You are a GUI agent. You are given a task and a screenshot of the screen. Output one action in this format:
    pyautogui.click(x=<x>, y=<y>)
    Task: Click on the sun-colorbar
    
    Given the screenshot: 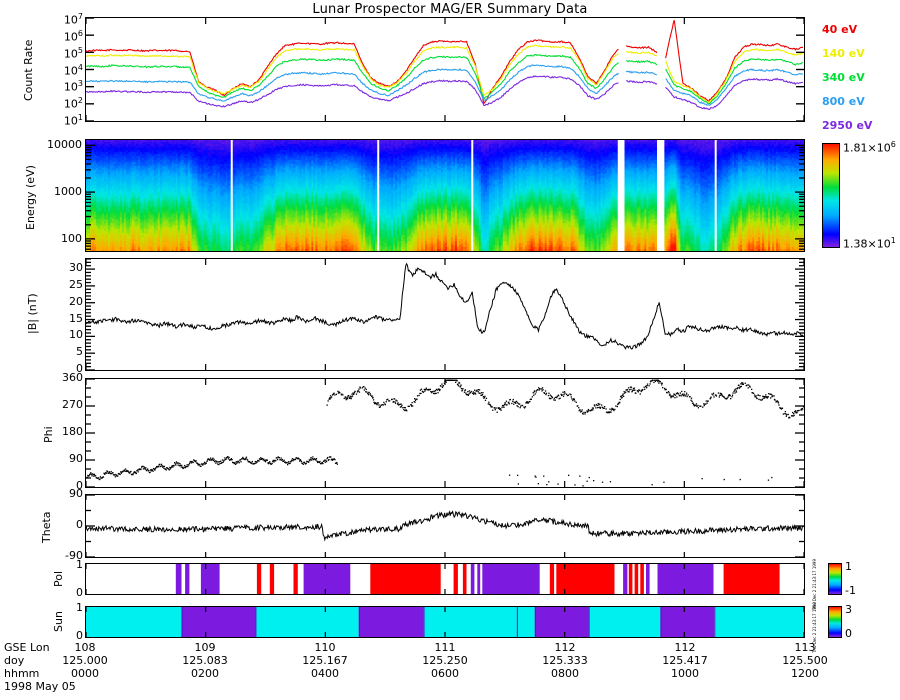 What is the action you would take?
    pyautogui.click(x=835, y=622)
    